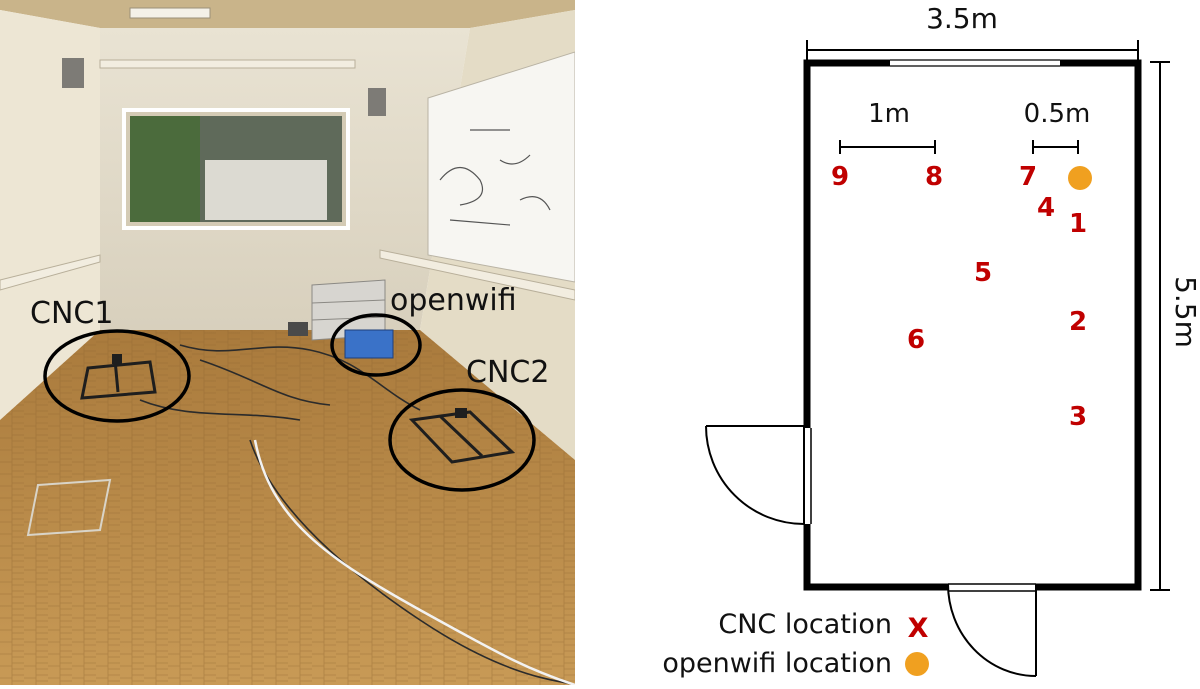  I want to click on wall-duct-left, so click(50, 272).